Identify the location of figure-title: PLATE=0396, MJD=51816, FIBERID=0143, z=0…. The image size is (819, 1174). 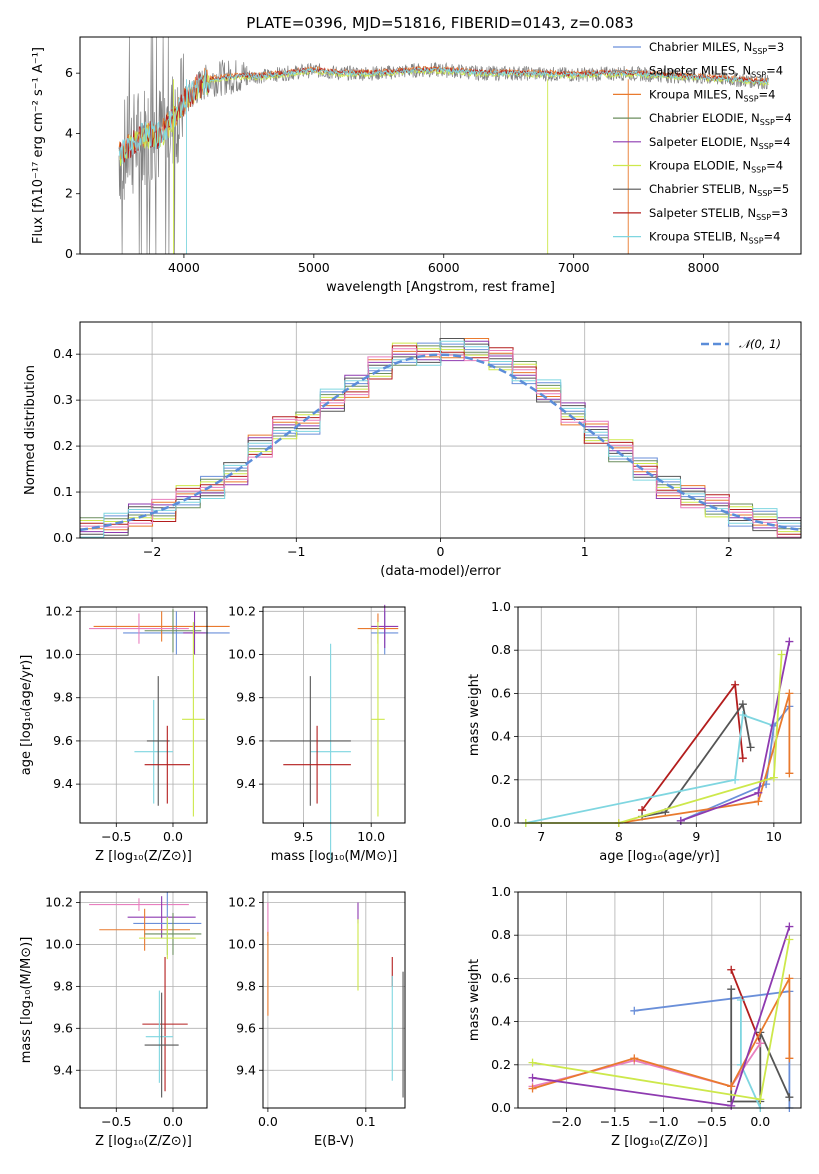
(439, 23).